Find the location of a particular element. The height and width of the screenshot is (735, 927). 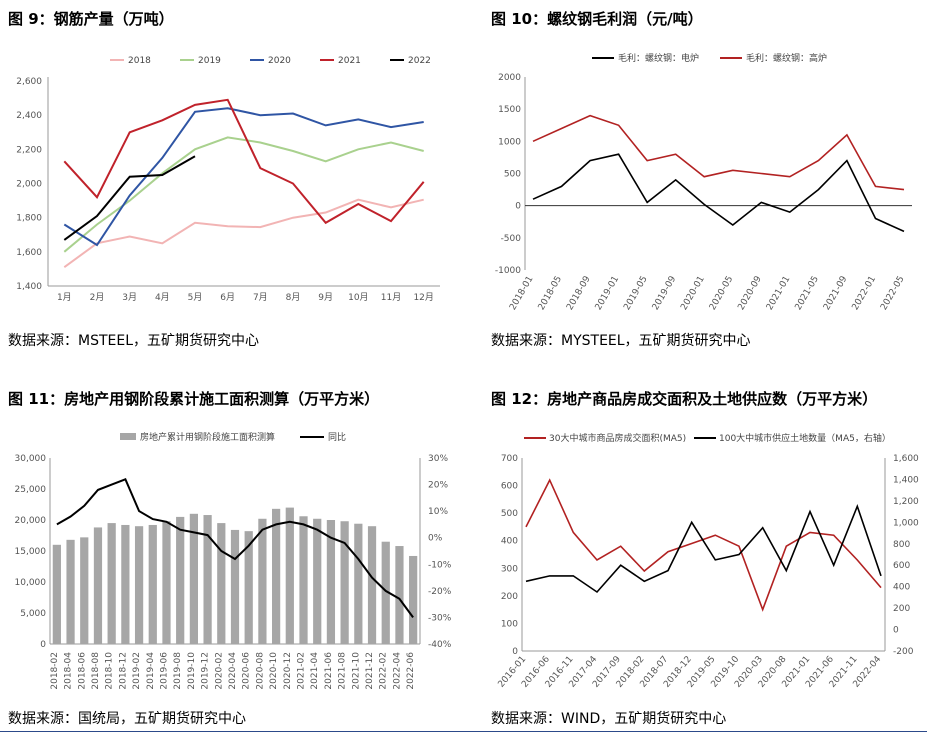

y-tick-label: 1,800 is located at coordinates (29, 219).